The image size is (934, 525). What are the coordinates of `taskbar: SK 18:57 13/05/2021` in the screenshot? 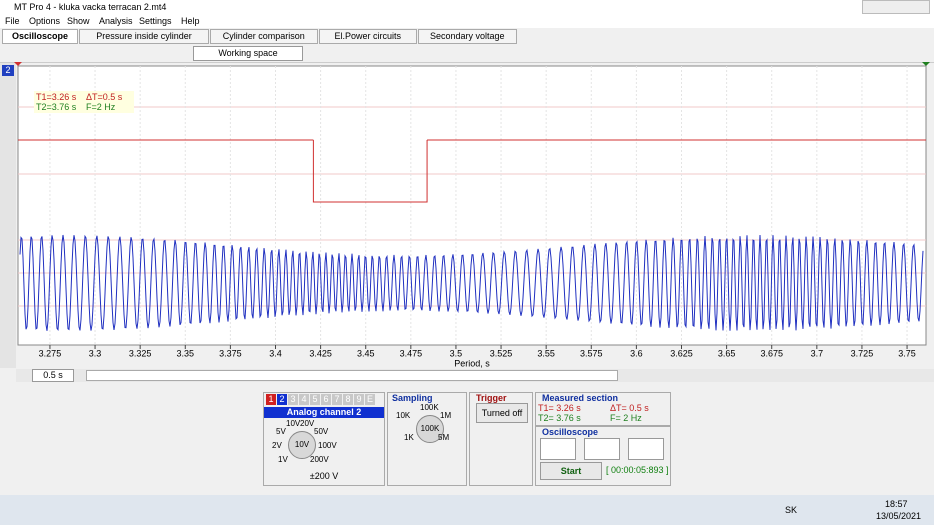 It's located at (467, 510).